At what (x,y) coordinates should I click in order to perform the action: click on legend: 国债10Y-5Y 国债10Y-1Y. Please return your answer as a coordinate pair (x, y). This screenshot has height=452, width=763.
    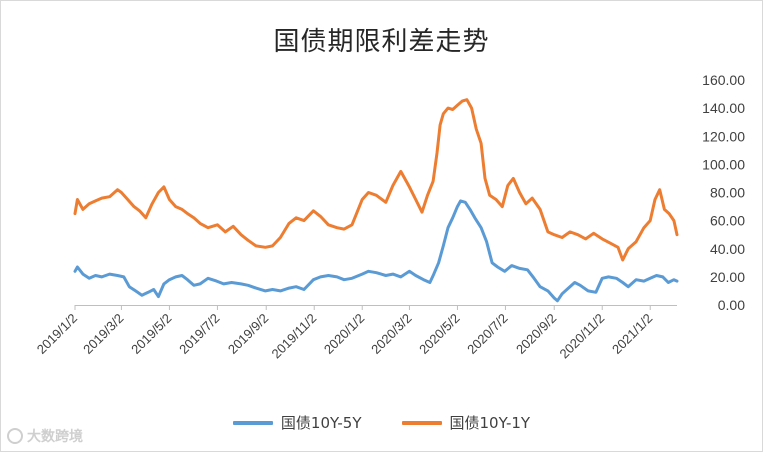
    Looking at the image, I should click on (381, 422).